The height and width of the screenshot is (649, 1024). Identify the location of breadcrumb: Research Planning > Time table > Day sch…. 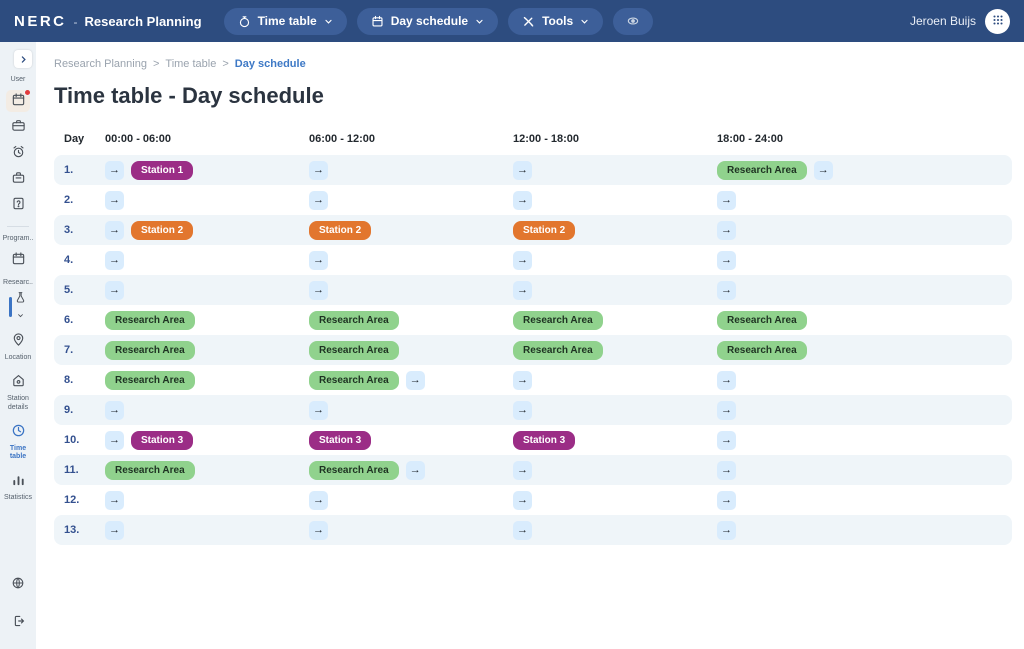
(533, 64).